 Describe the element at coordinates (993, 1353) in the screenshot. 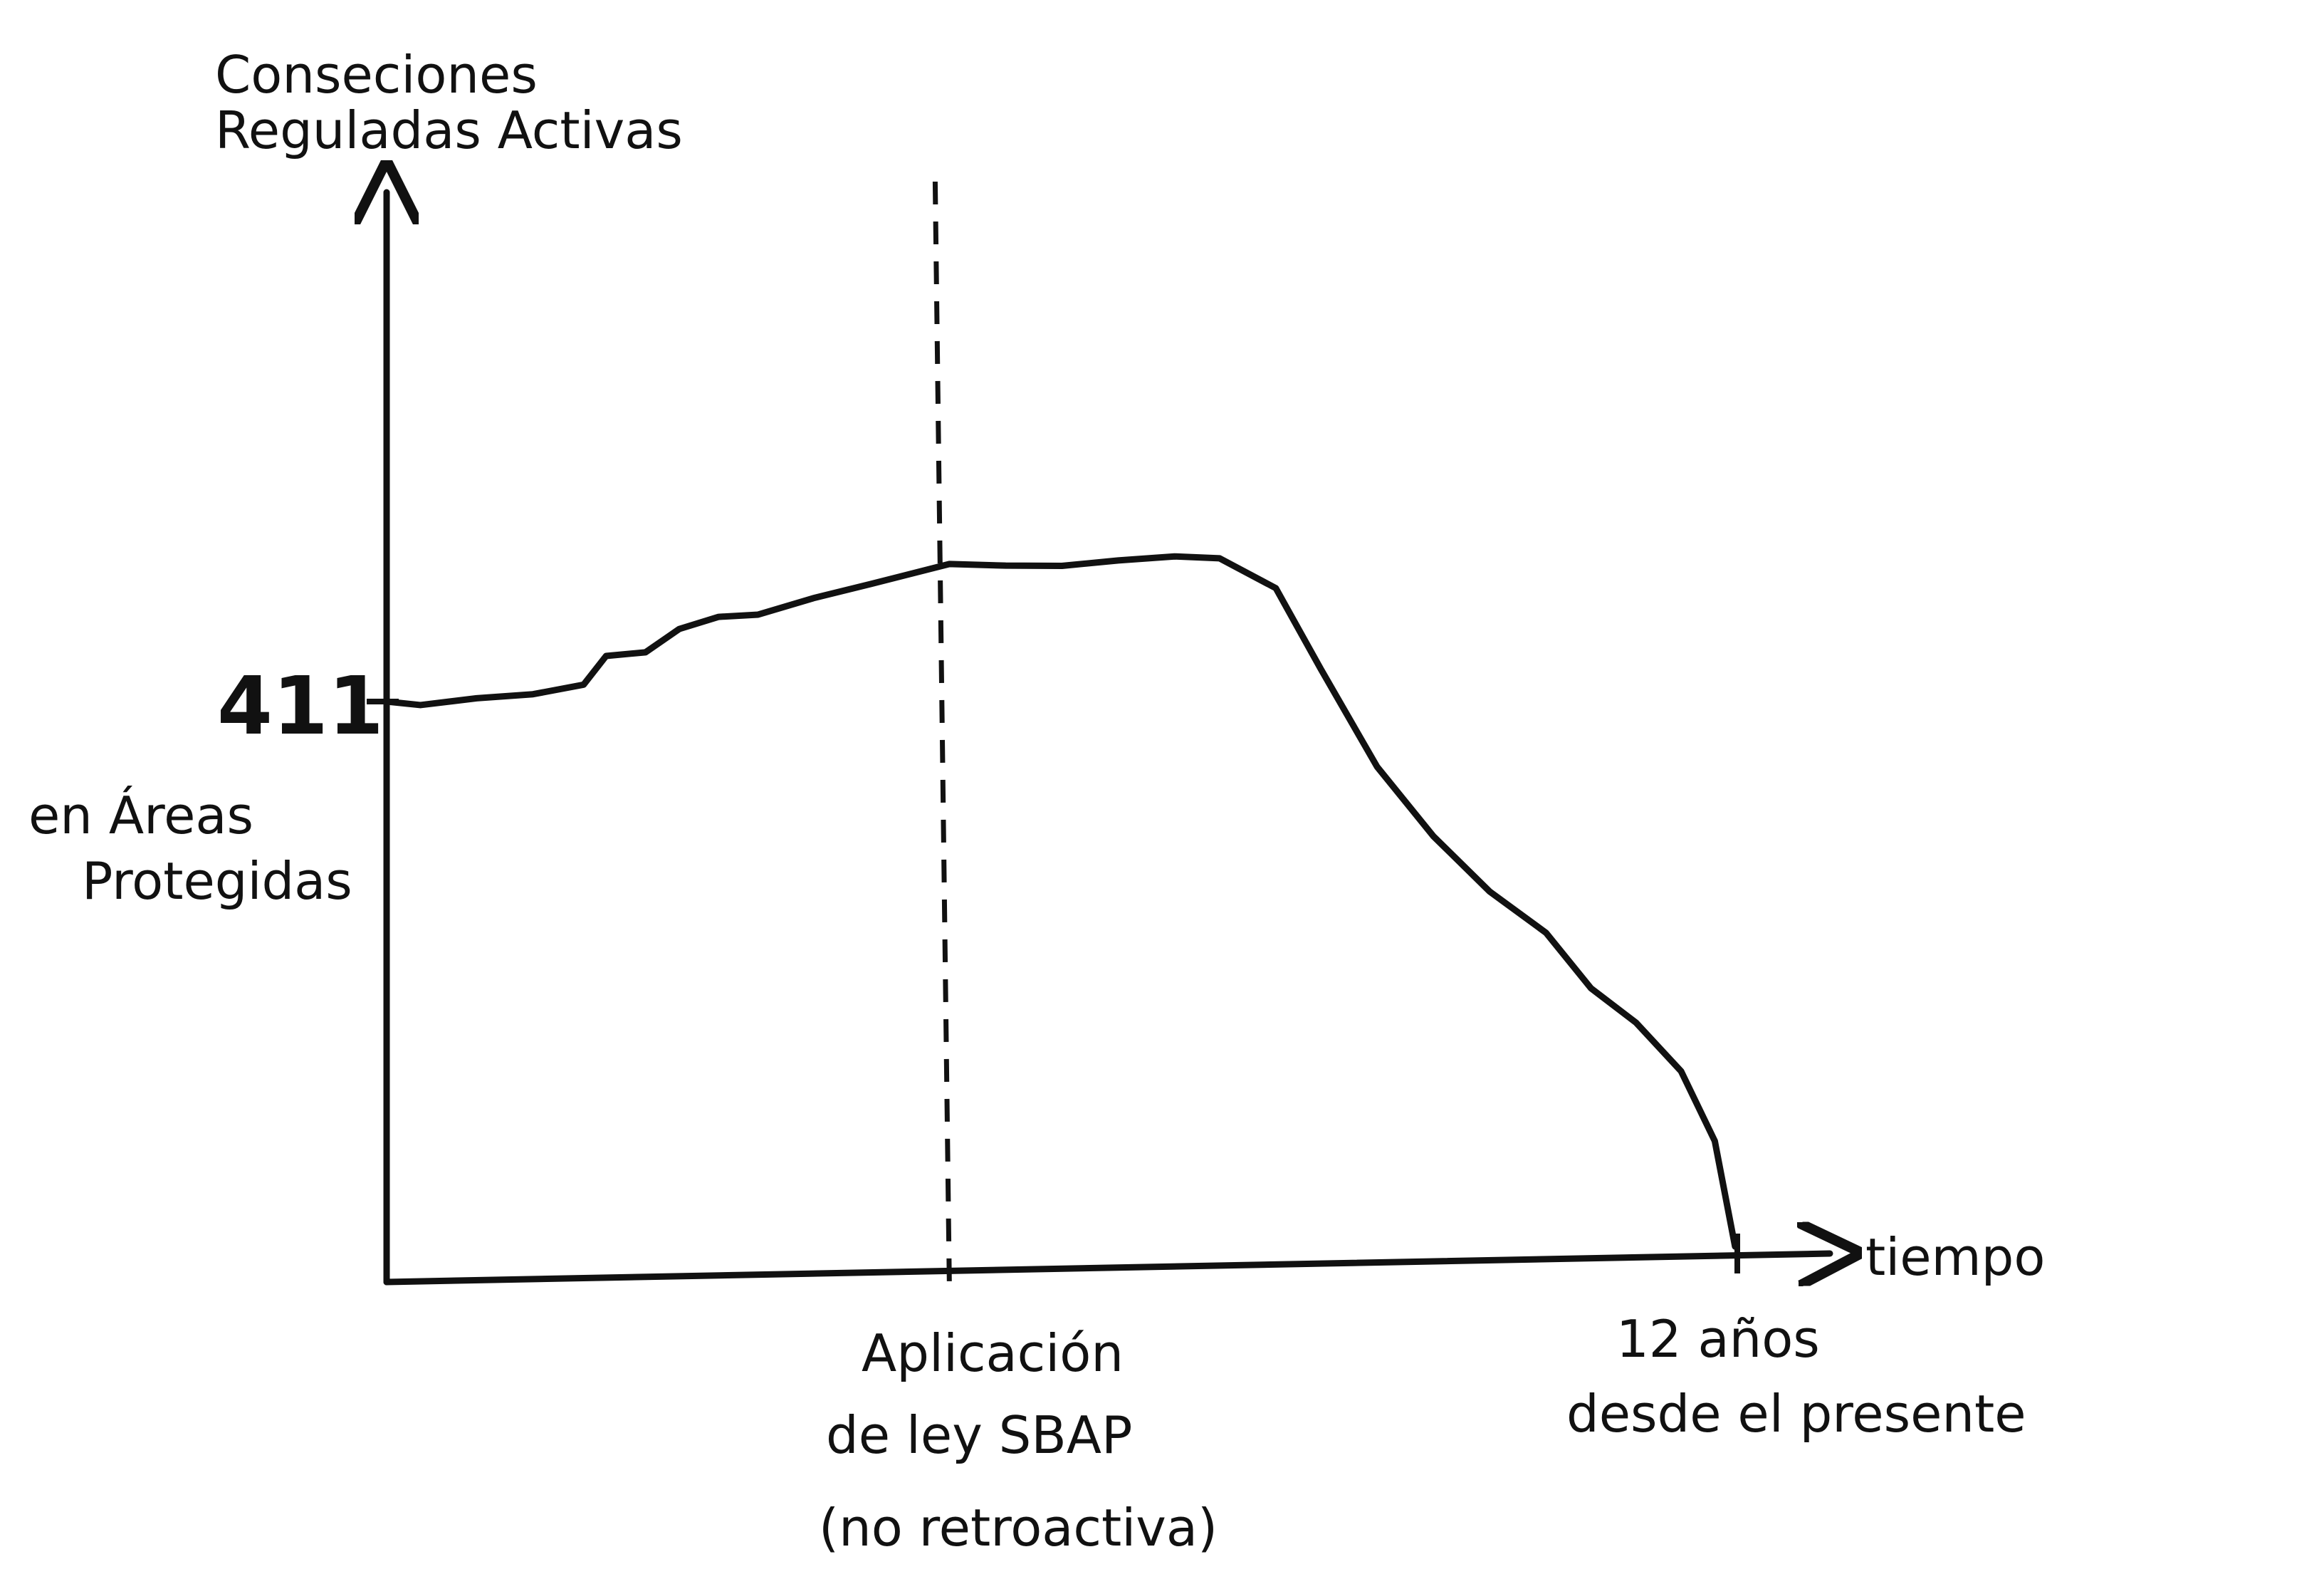

I see `vline-label-line-1: Aplicación` at that location.